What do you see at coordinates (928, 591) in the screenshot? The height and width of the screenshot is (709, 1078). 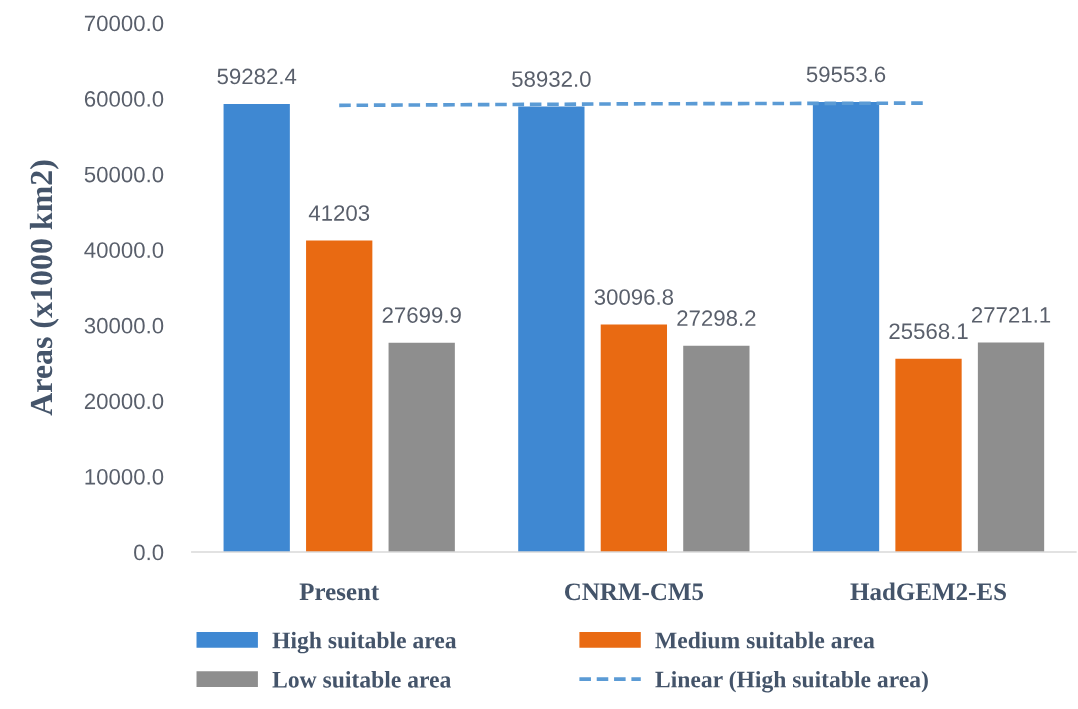 I see `x-tick-label: HadGEM2-ES` at bounding box center [928, 591].